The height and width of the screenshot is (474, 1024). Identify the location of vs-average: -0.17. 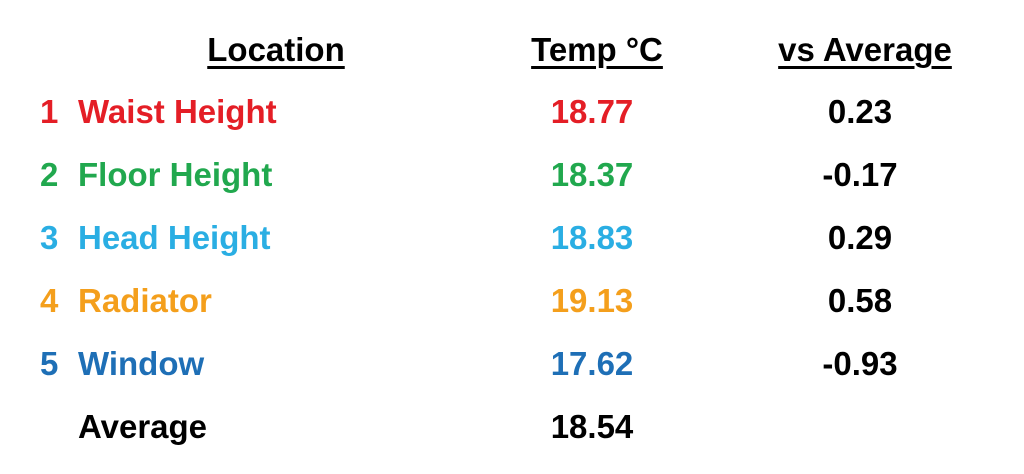
(860, 174).